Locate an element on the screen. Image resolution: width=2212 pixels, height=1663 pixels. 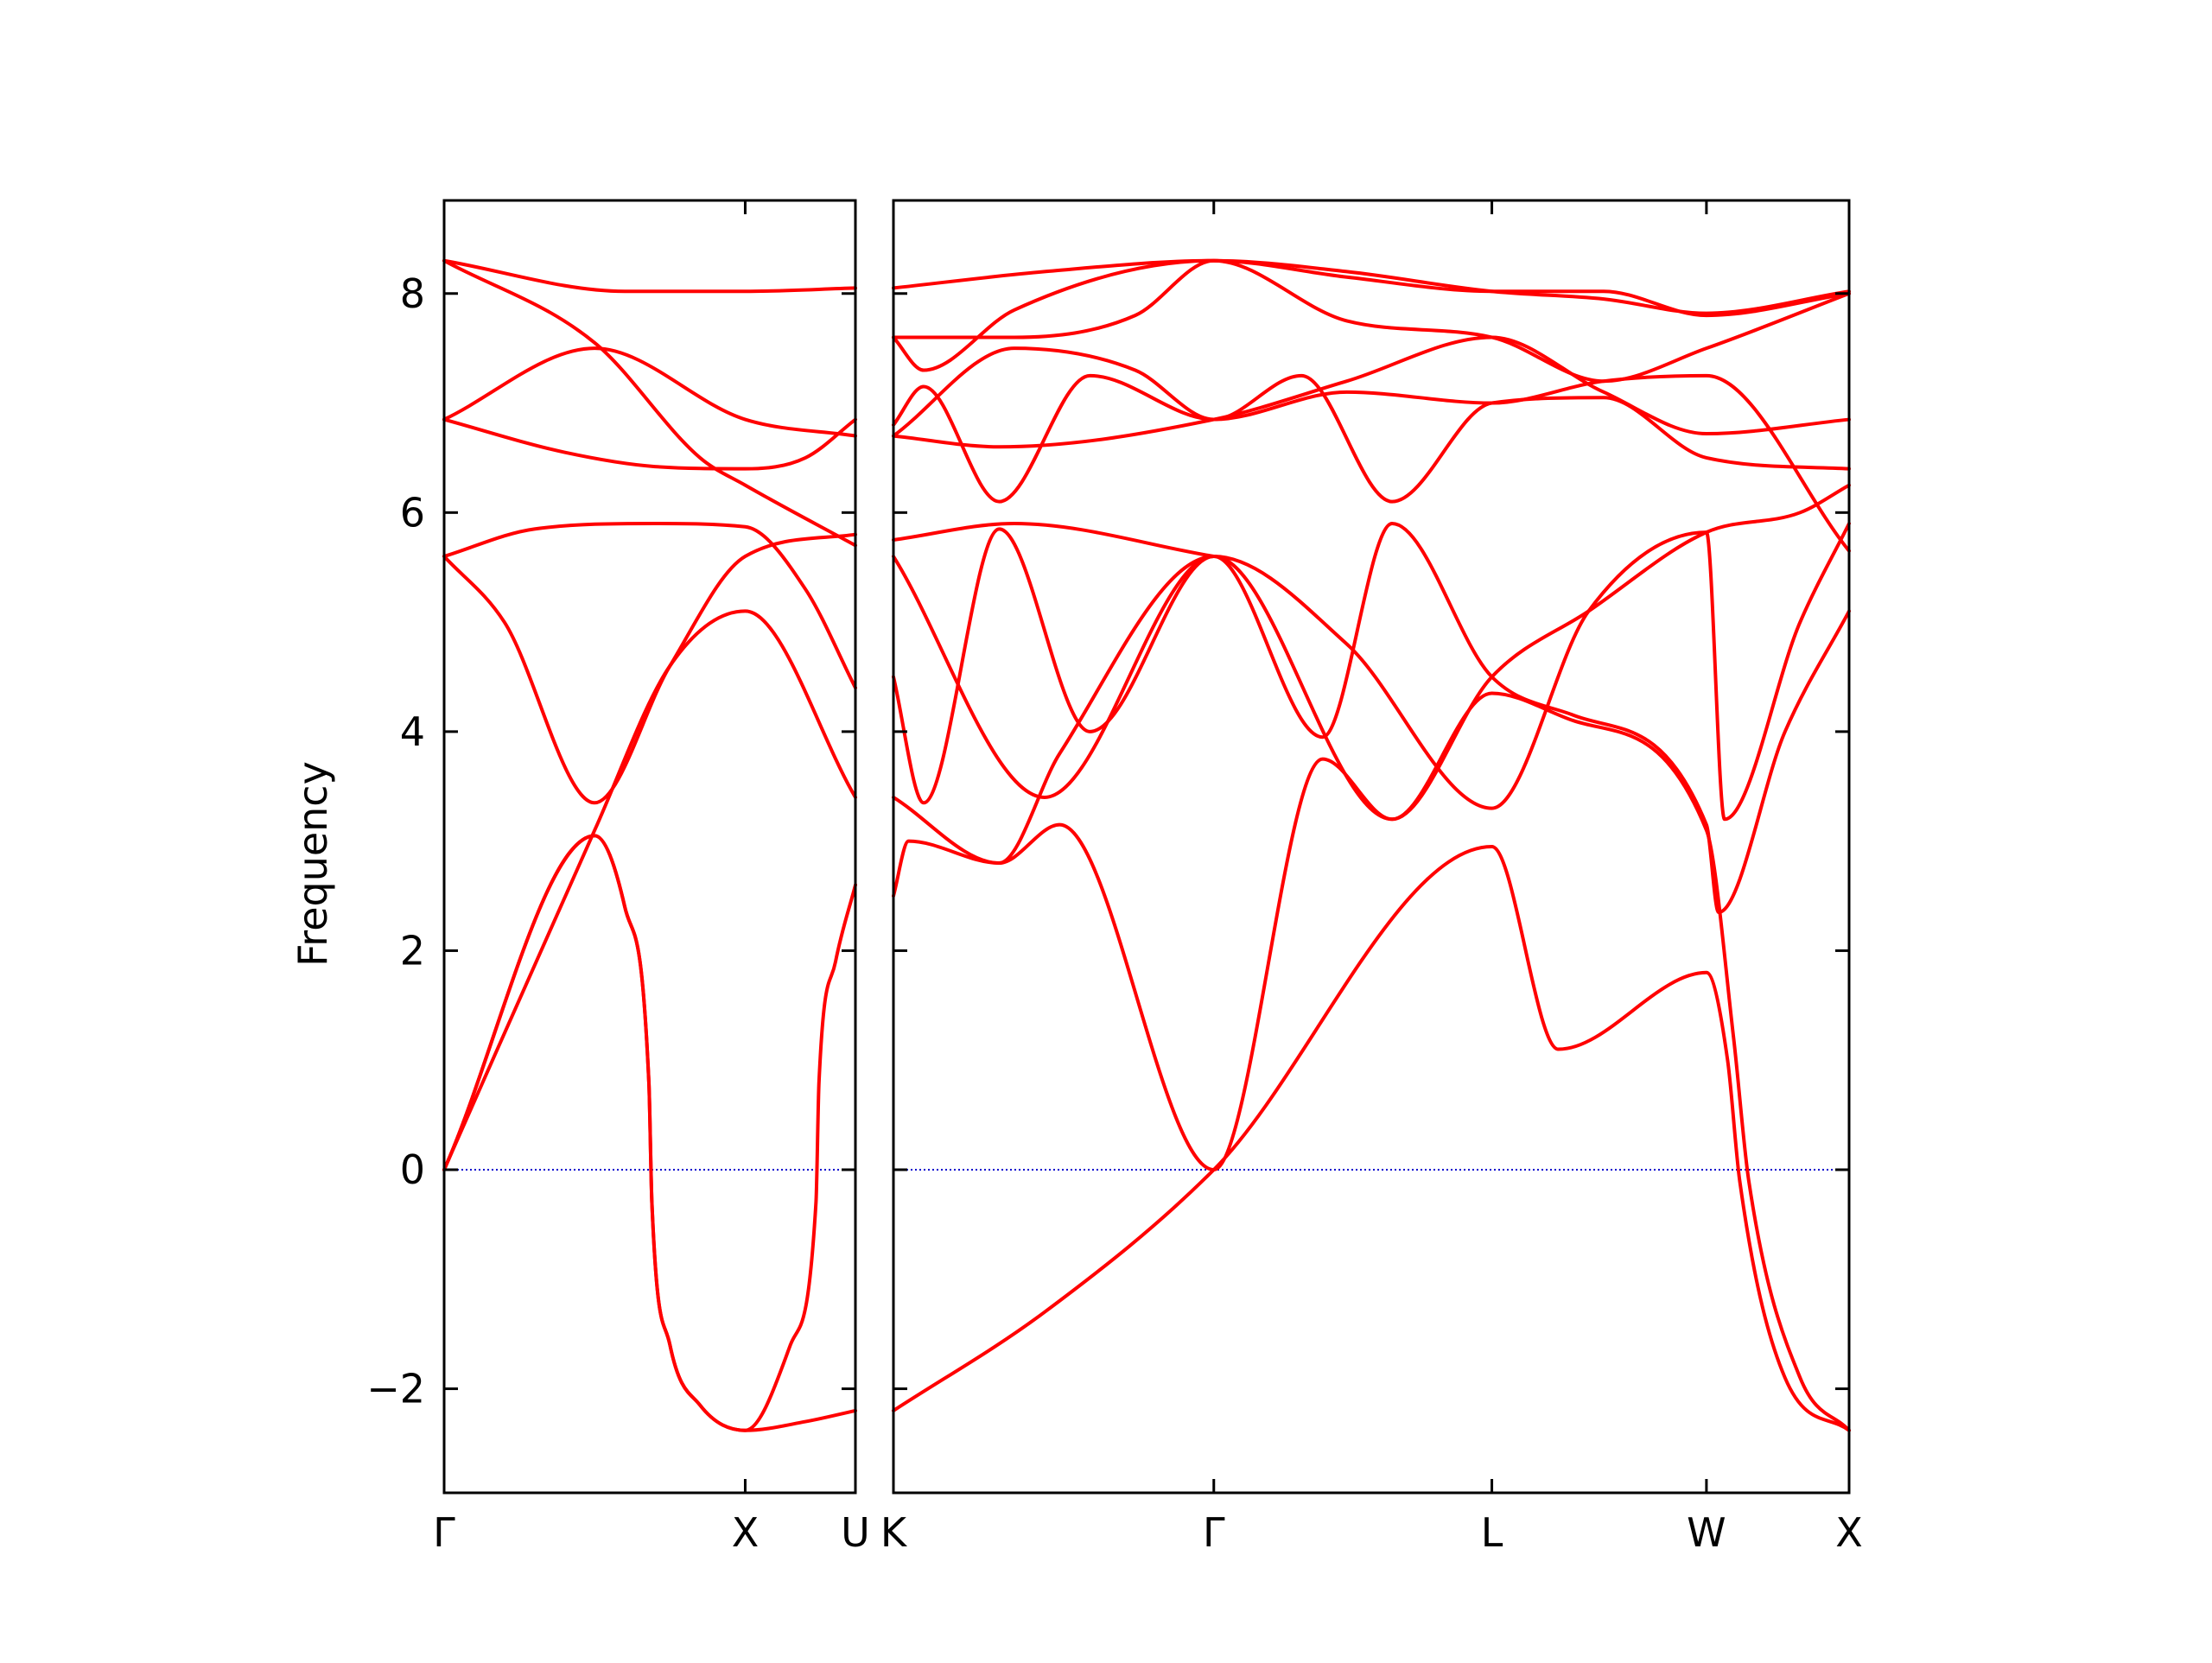
x-tick-label: U is located at coordinates (855, 1533).